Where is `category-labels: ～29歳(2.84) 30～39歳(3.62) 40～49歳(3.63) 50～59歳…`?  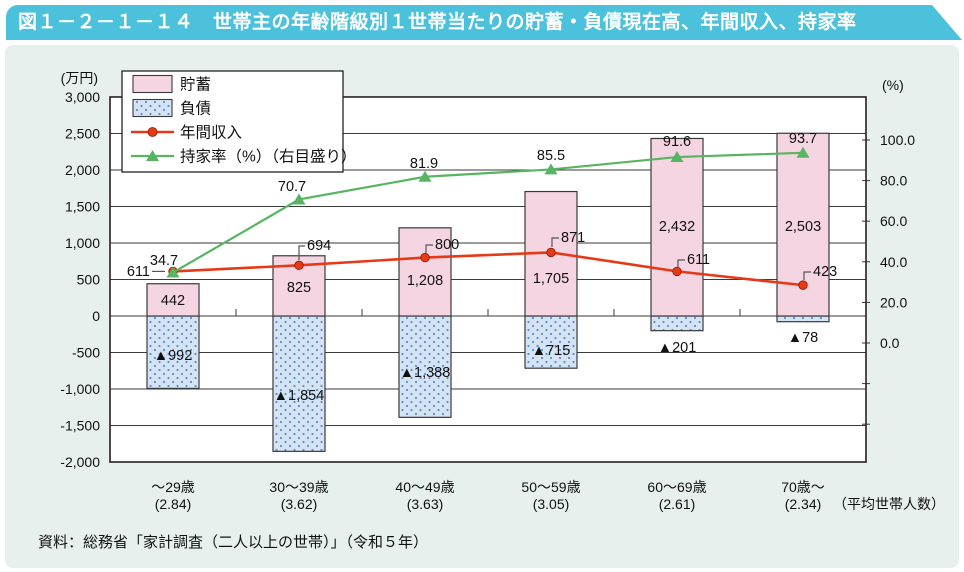 category-labels: ～29歳(2.84) 30～39歳(3.62) 40～49歳(3.63) 50～59歳… is located at coordinates (548, 495).